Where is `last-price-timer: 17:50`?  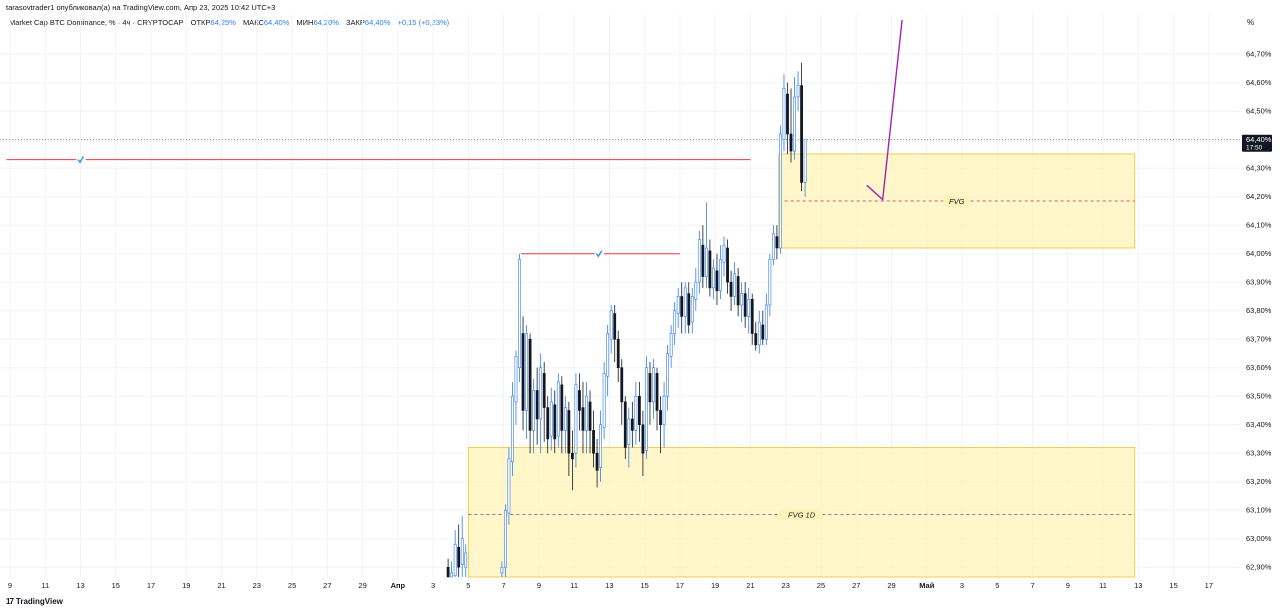
last-price-timer: 17:50 is located at coordinates (1254, 148).